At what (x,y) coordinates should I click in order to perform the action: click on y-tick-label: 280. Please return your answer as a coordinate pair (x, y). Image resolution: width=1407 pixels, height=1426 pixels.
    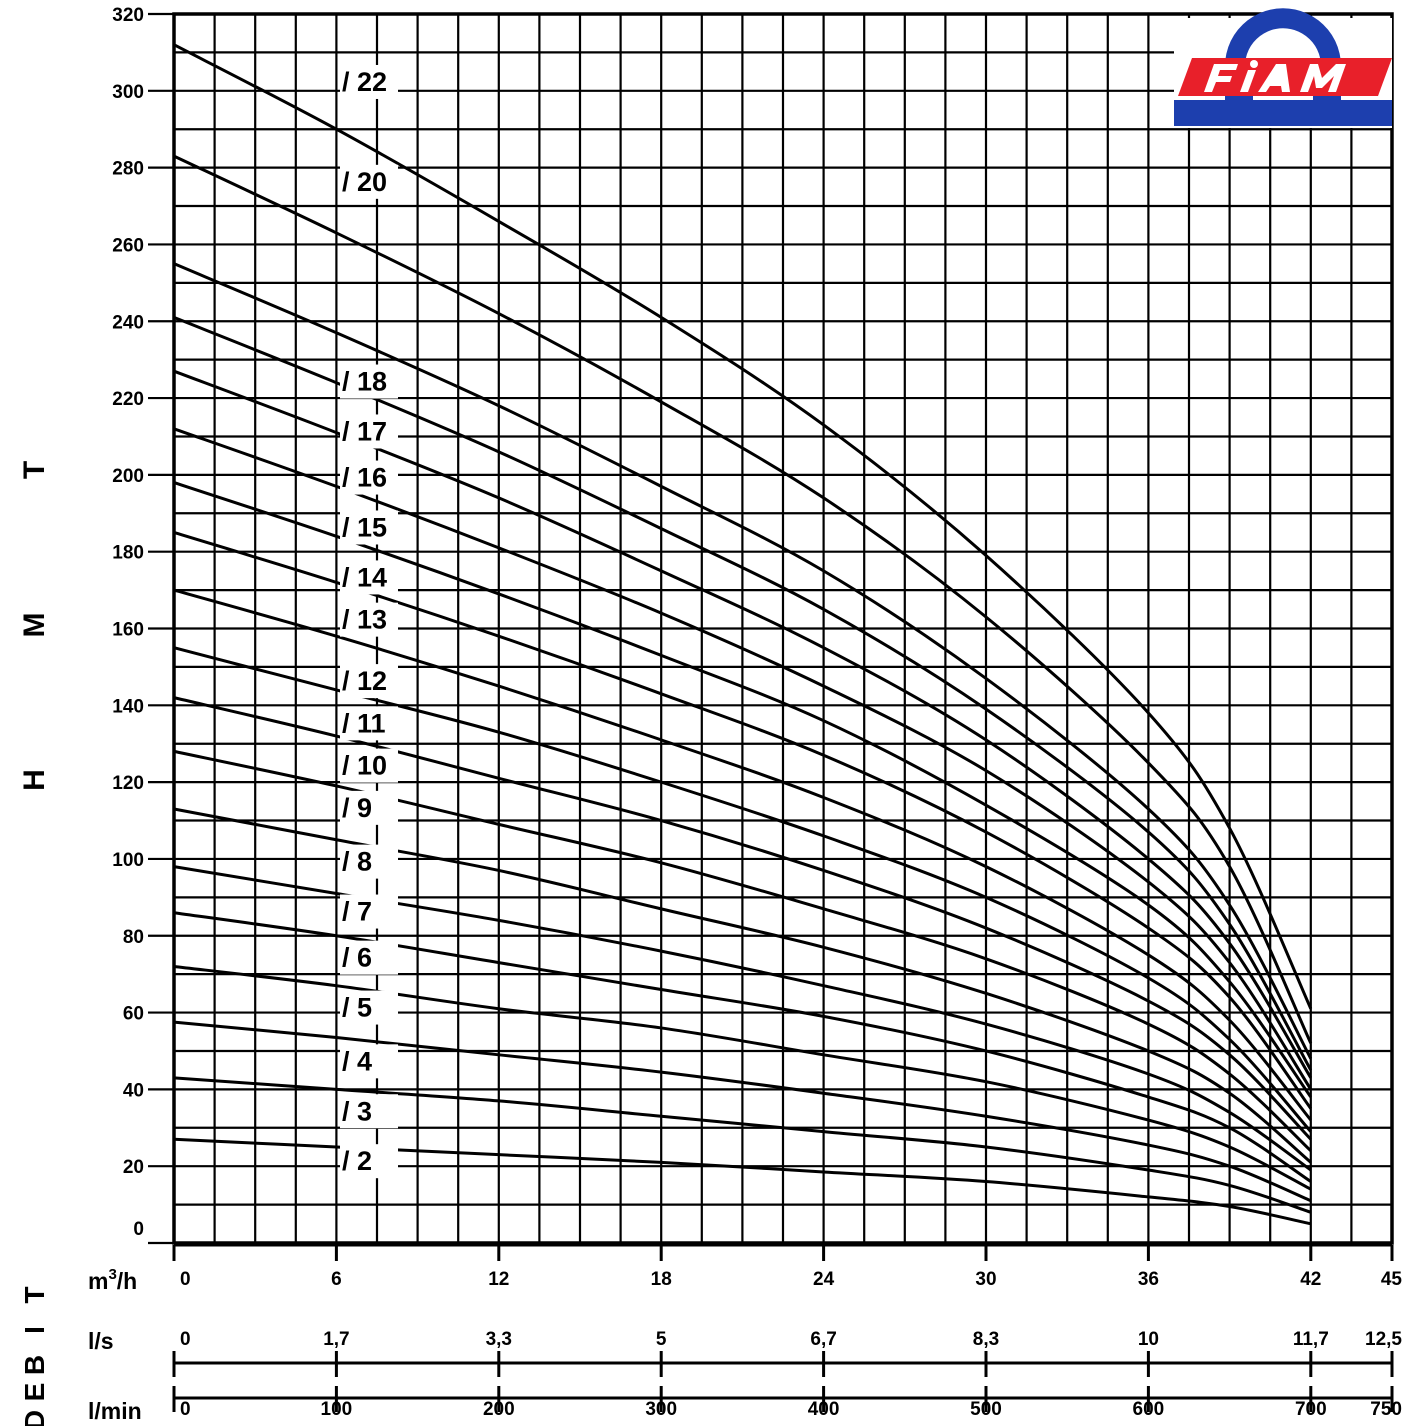
    Looking at the image, I should click on (128, 169).